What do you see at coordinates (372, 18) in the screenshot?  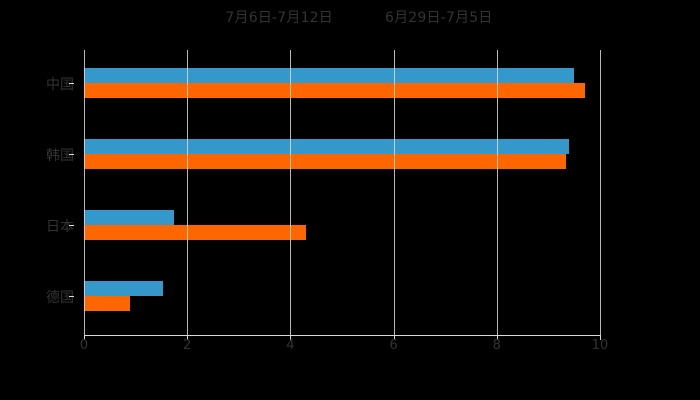 I see `square-marker-icon` at bounding box center [372, 18].